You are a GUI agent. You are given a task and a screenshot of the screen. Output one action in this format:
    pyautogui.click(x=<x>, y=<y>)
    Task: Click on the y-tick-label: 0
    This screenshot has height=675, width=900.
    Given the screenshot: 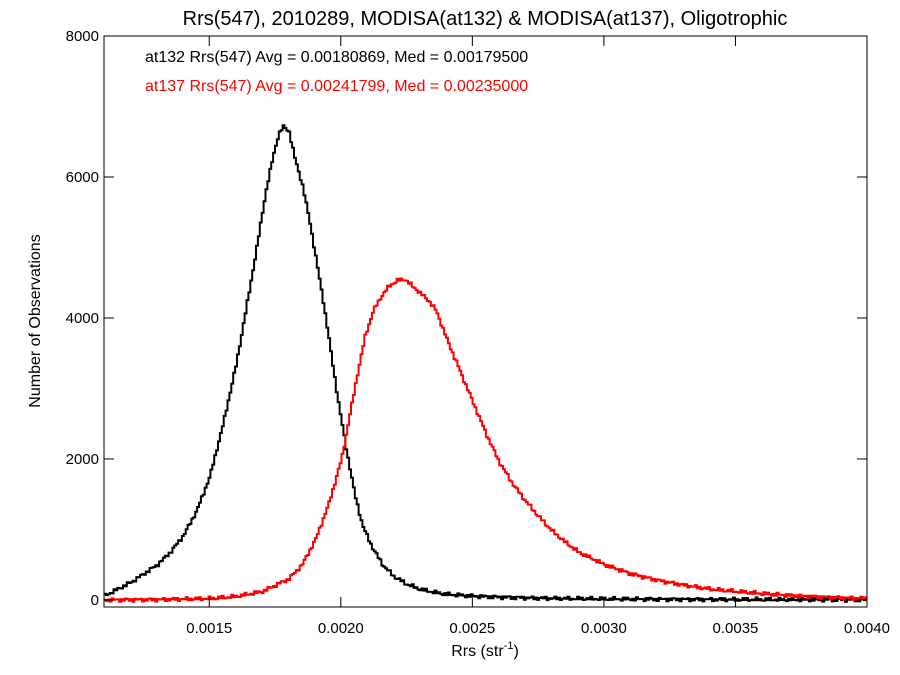 What is the action you would take?
    pyautogui.click(x=95, y=600)
    